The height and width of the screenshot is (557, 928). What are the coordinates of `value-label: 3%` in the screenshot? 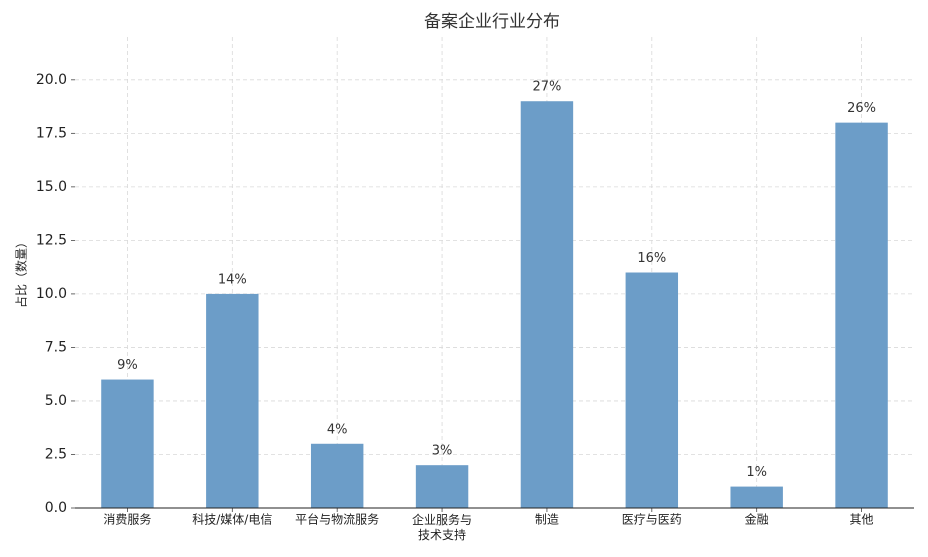 It's located at (442, 451).